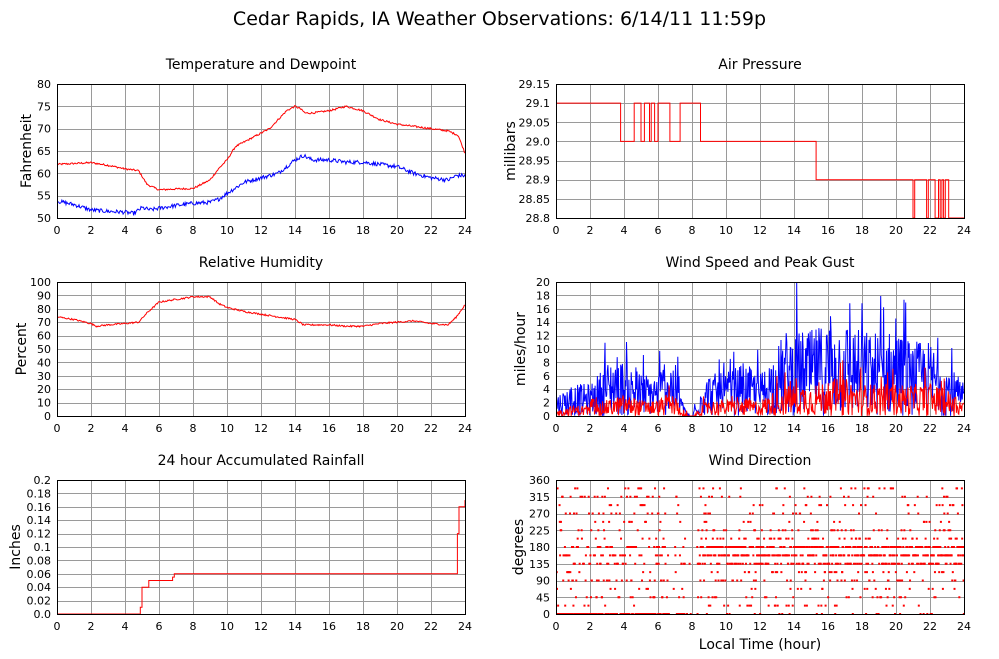 This screenshot has height=659, width=999. Describe the element at coordinates (227, 230) in the screenshot. I see `x-tick-label: 10` at that location.